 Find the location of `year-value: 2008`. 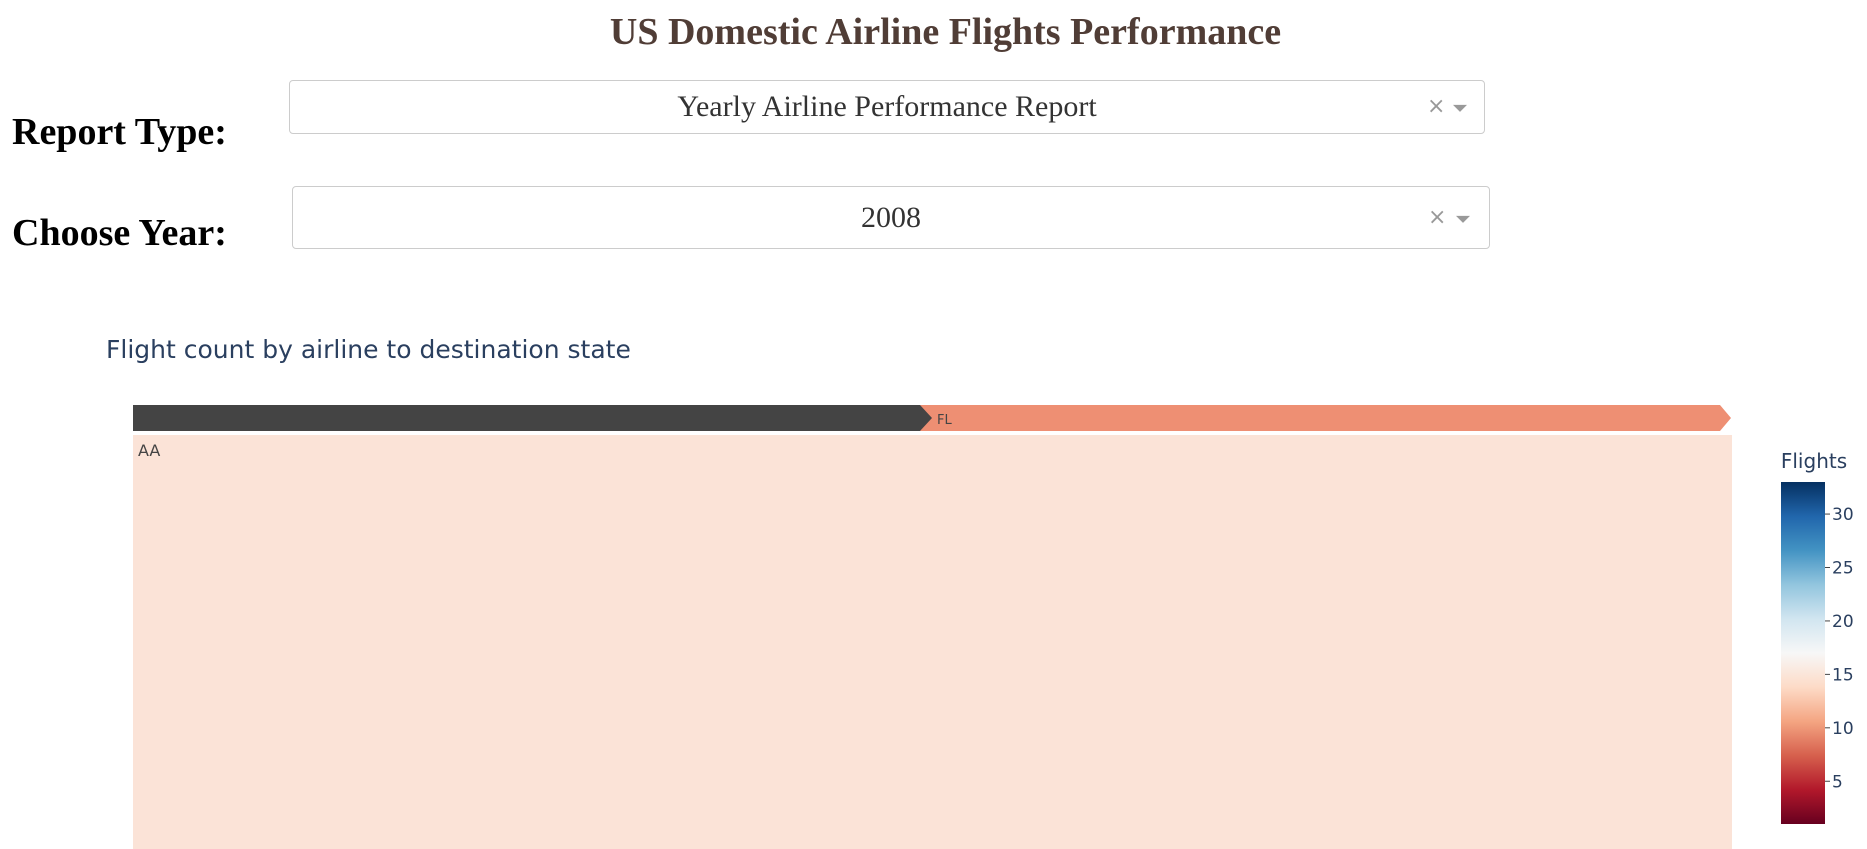

year-value: 2008 is located at coordinates (891, 217).